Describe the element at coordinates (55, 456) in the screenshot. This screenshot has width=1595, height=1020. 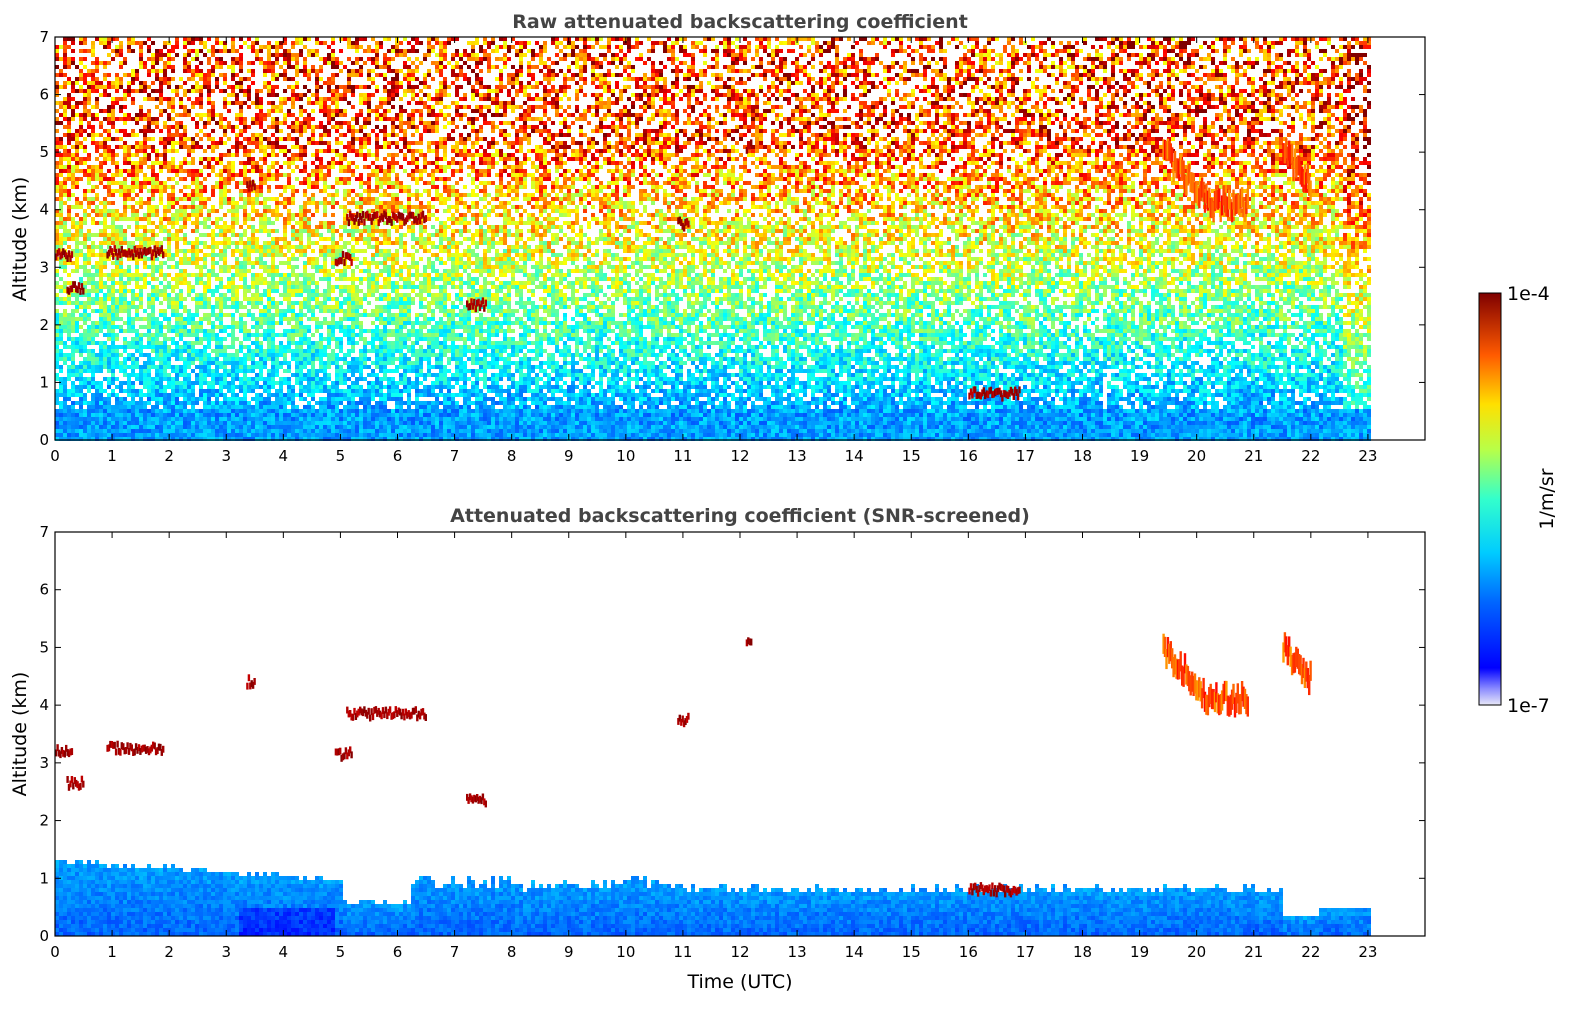
I see `x-tick-label: 0` at that location.